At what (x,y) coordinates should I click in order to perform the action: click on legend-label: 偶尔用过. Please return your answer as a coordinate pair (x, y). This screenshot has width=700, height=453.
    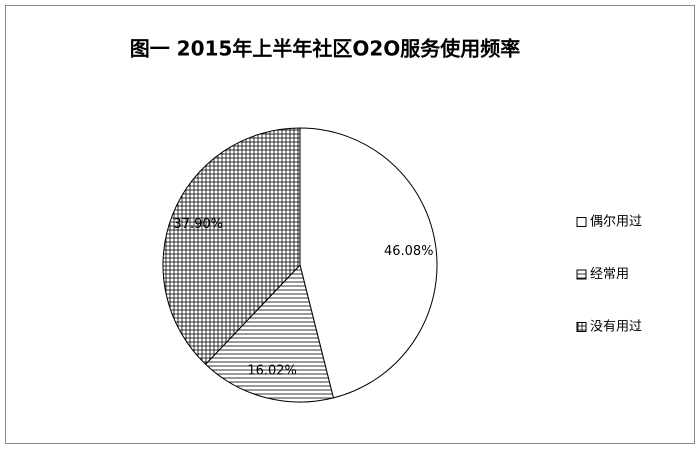
    Looking at the image, I should click on (616, 222).